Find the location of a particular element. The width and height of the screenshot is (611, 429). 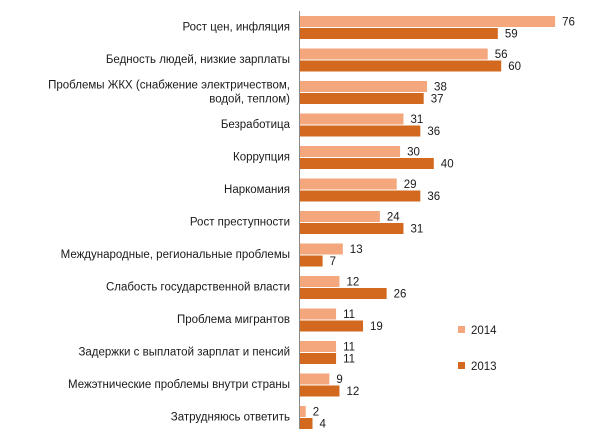

category-label-line: Проблема мигрантов is located at coordinates (233, 320).